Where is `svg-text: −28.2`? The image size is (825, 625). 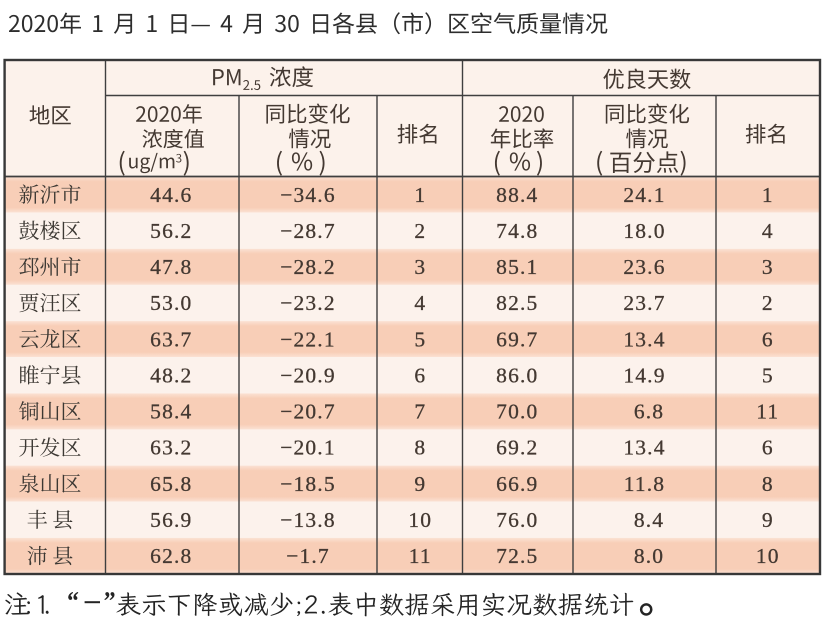
svg-text: −28.2 is located at coordinates (308, 267).